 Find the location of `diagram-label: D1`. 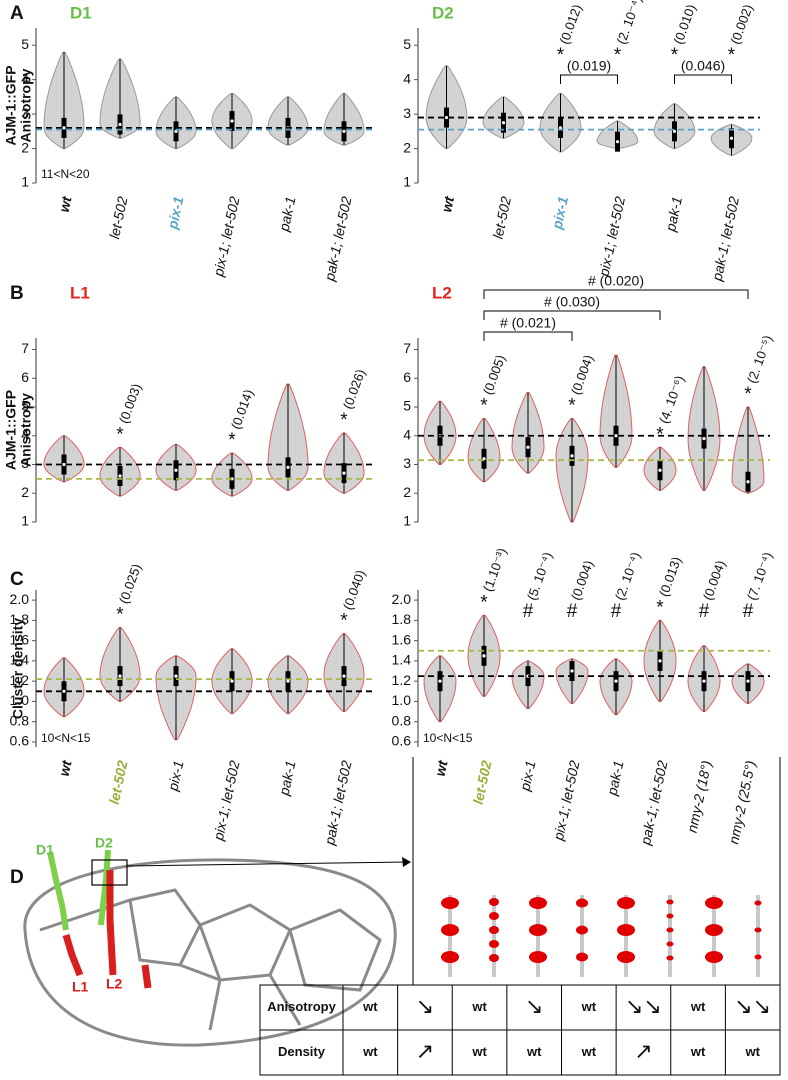

diagram-label: D1 is located at coordinates (45, 850).